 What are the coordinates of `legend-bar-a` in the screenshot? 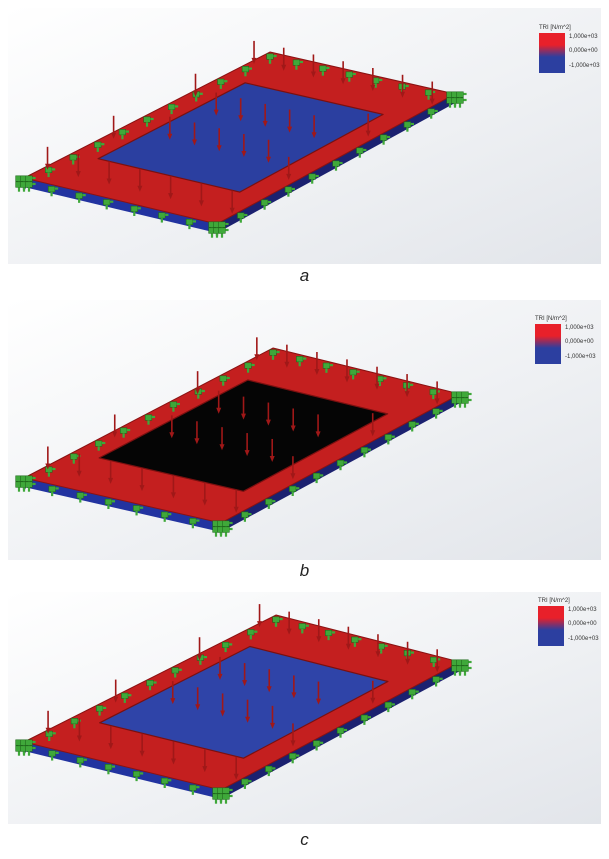 It's located at (552, 53).